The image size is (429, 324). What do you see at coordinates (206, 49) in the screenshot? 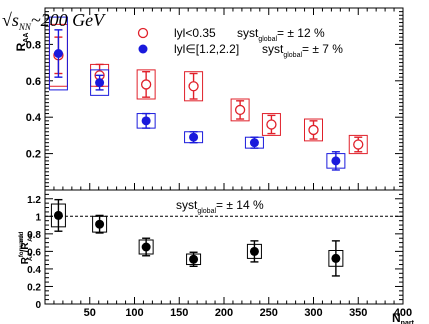
I see `legend-label-2: lyl∈[1.2,2.2]` at bounding box center [206, 49].